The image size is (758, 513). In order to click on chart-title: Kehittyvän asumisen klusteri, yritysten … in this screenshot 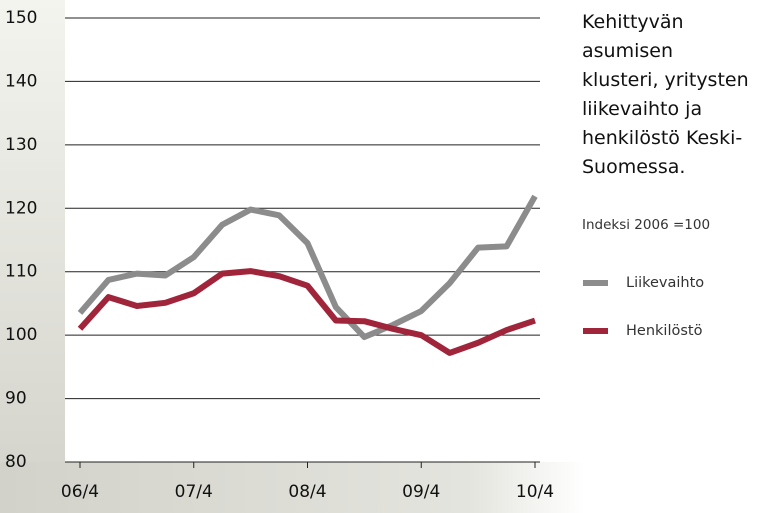, I will do `click(665, 94)`.